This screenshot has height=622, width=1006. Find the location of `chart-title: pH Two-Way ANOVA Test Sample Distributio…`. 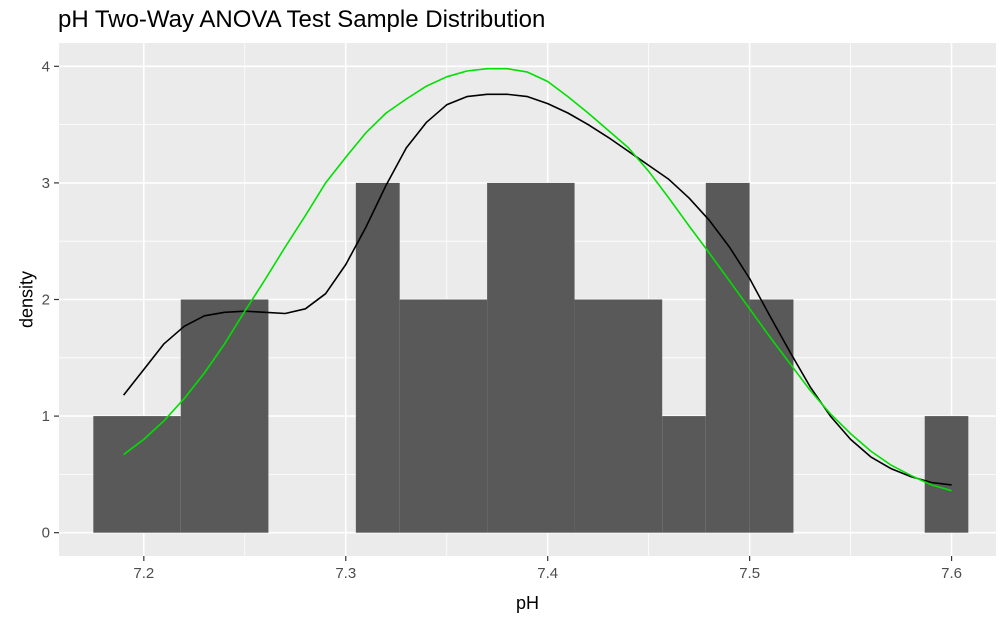

chart-title: pH Two-Way ANOVA Test Sample Distributio… is located at coordinates (302, 19).